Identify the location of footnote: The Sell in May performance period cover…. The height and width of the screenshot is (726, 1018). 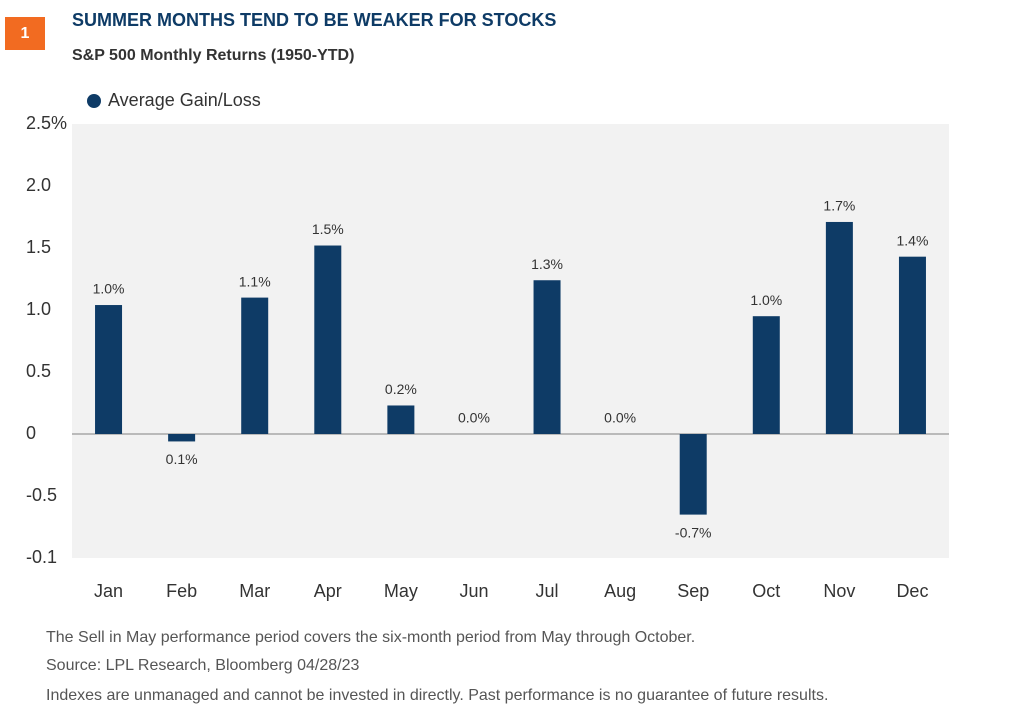
(370, 637).